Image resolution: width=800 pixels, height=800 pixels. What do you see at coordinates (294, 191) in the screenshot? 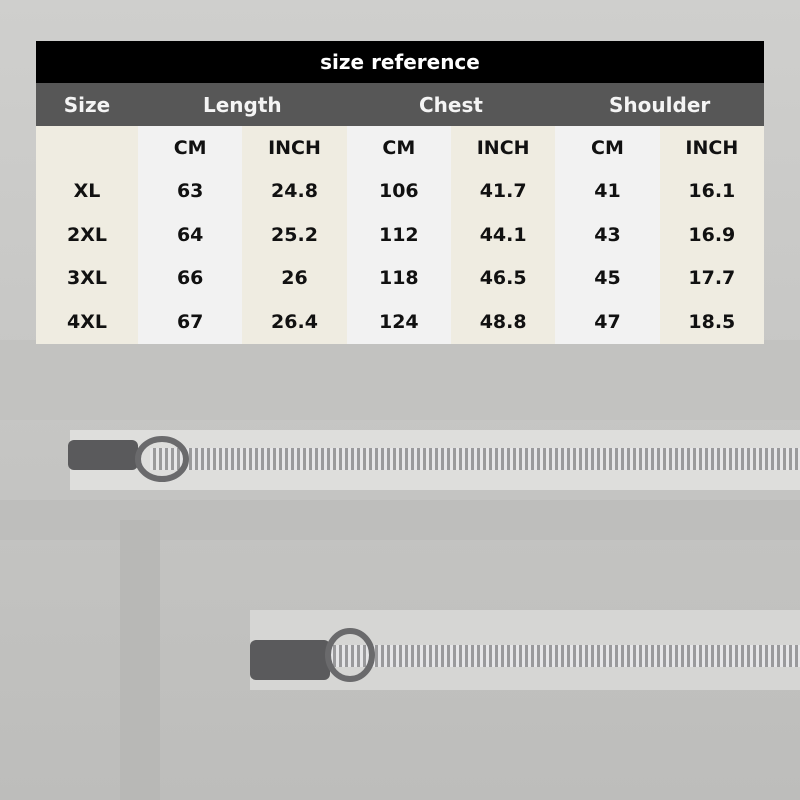
I see `value-cell: 24.8` at bounding box center [294, 191].